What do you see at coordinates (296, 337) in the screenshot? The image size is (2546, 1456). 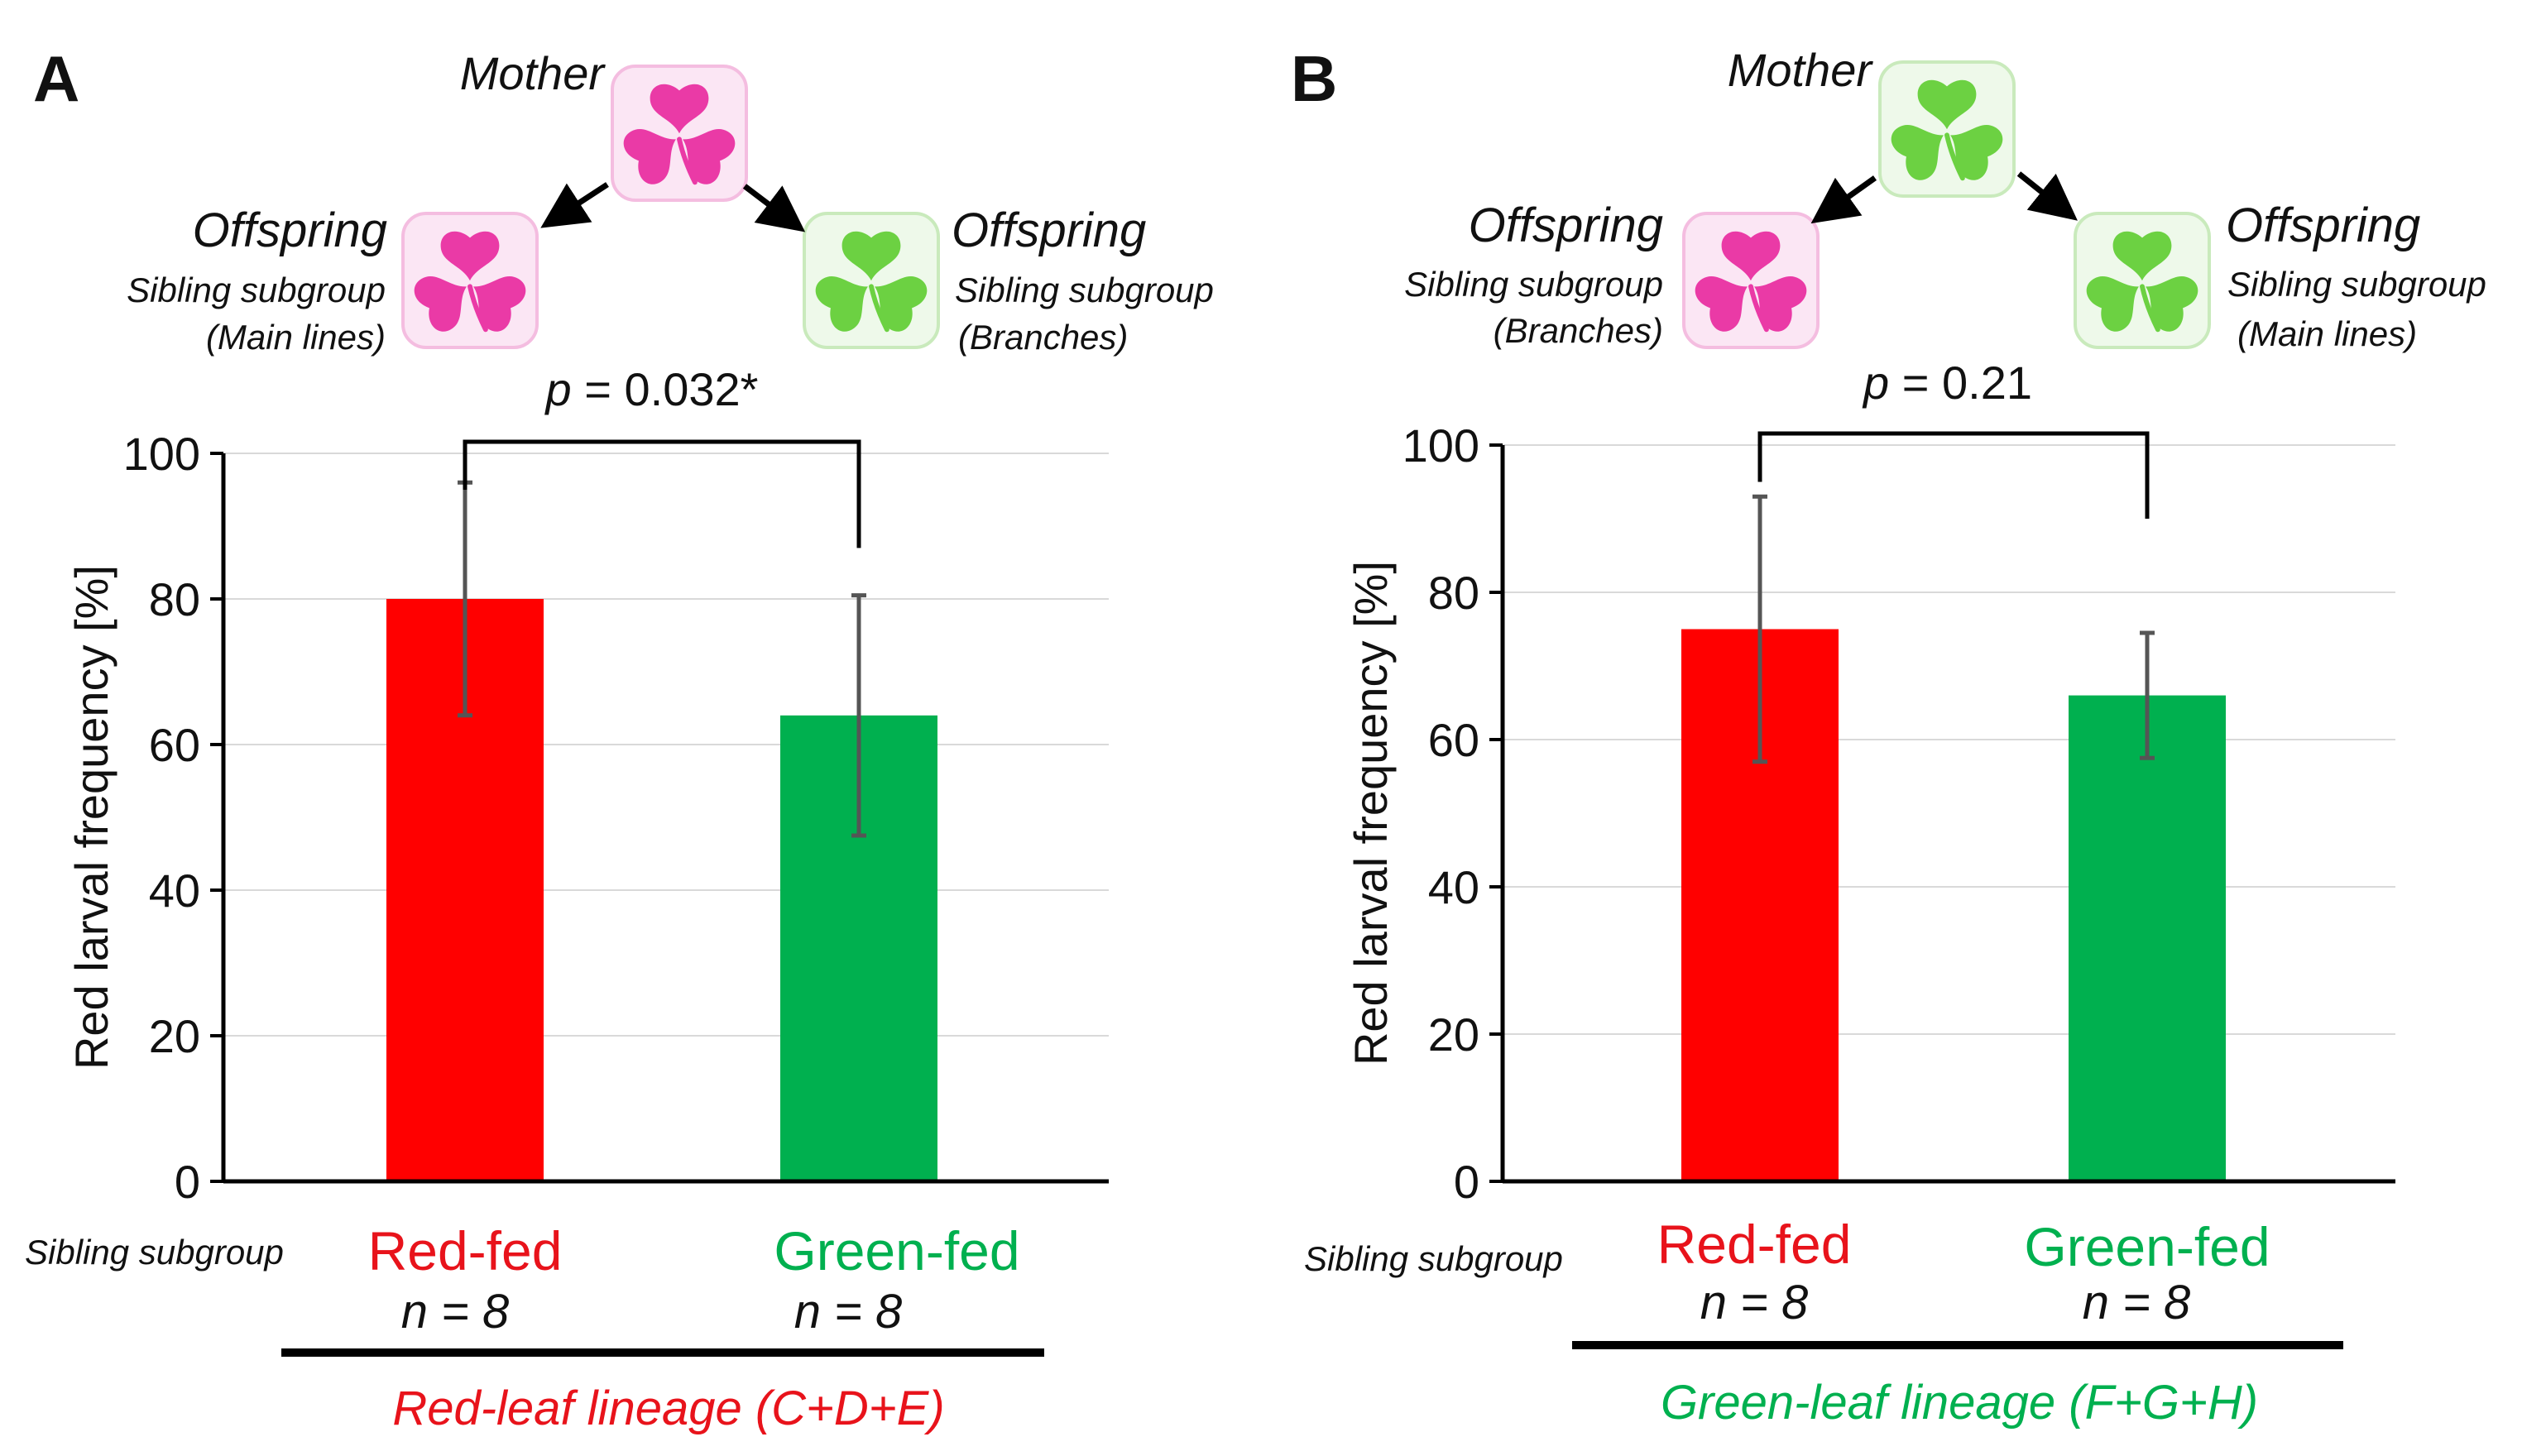 I see `left-offspring-line2: (Main lines)` at bounding box center [296, 337].